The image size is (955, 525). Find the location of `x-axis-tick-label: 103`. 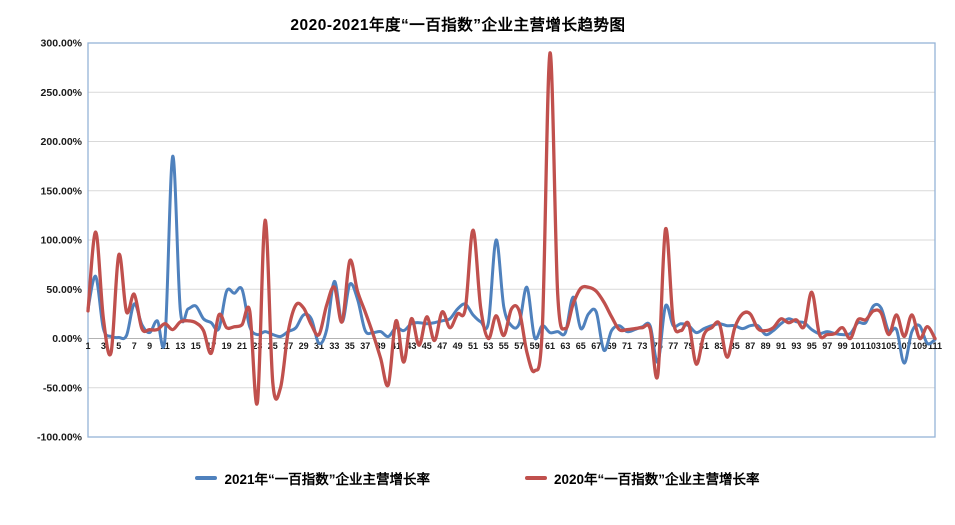

x-axis-tick-label: 103 is located at coordinates (873, 346).